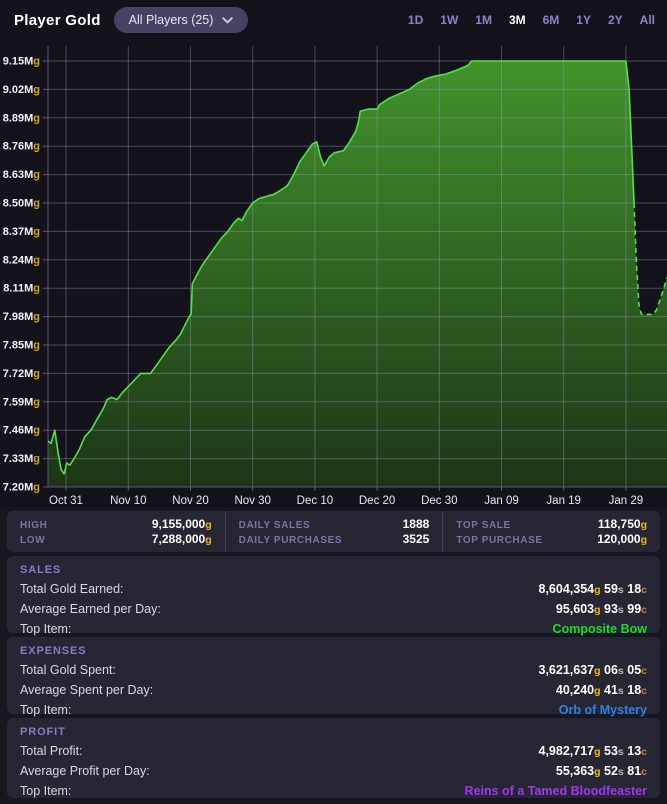 The width and height of the screenshot is (667, 804). I want to click on stat-value: 120,000g, so click(622, 539).